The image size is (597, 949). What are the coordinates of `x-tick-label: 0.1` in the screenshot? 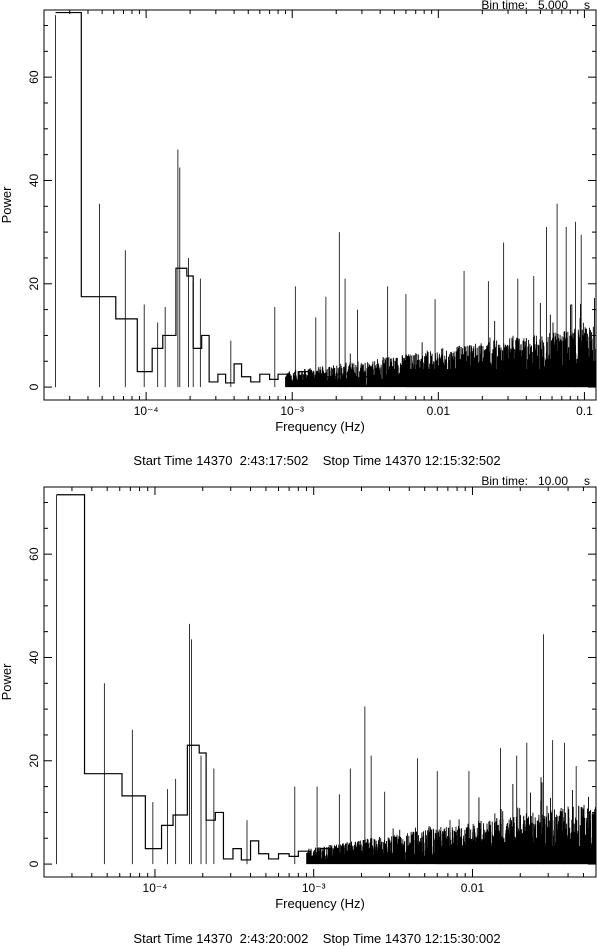 It's located at (584, 411).